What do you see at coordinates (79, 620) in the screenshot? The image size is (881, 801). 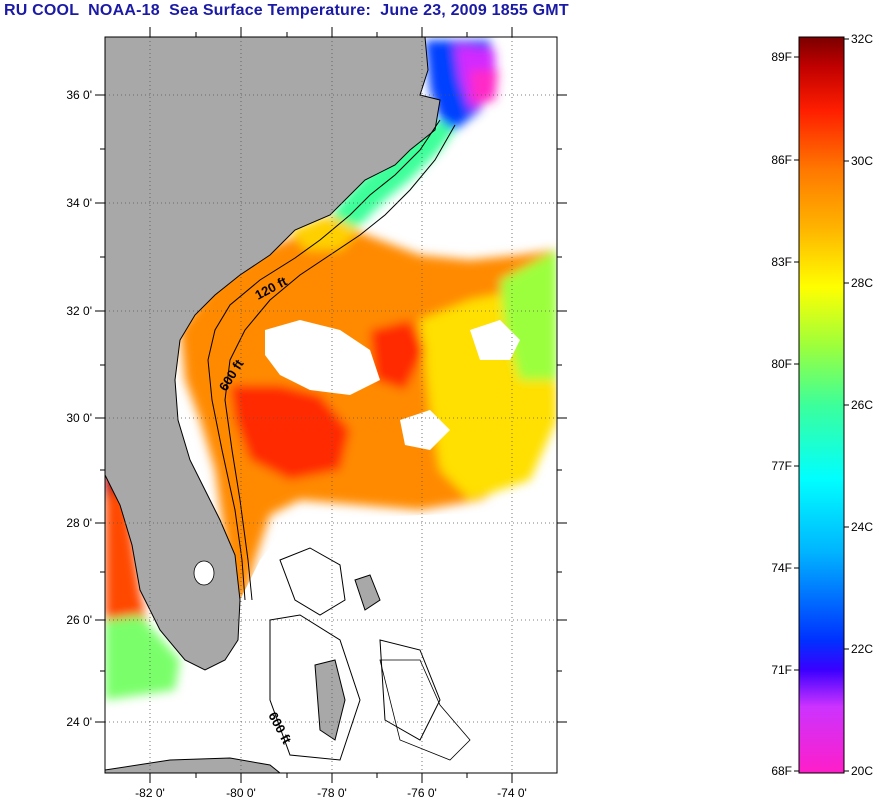 I see `lat-label-26: 26 0'` at bounding box center [79, 620].